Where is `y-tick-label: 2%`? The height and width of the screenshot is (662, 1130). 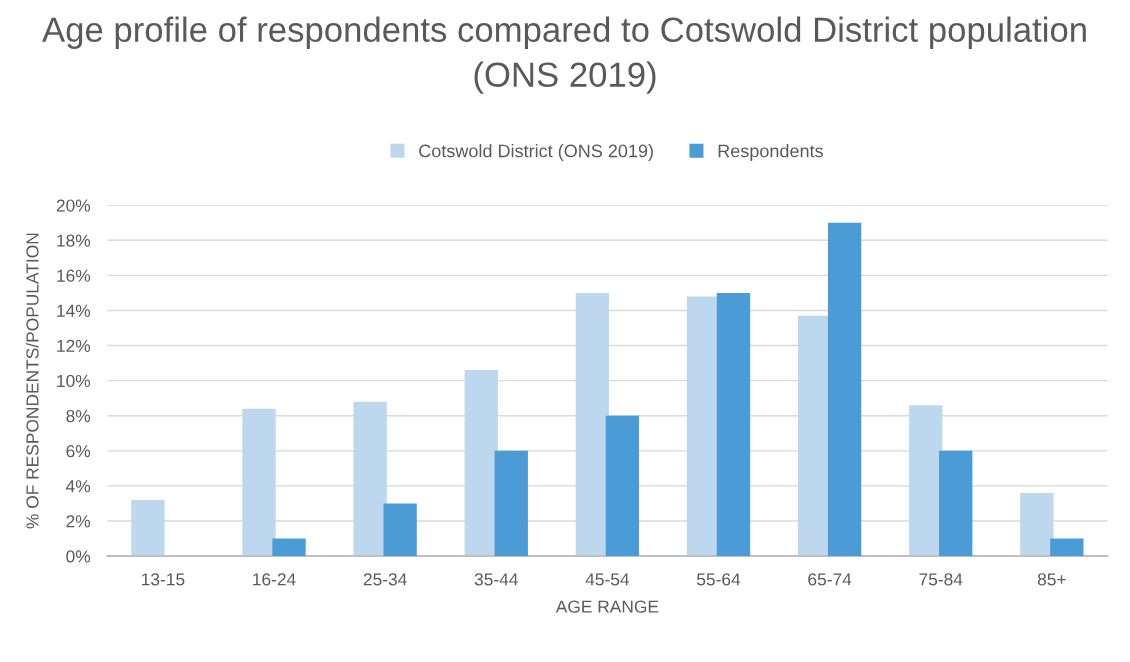 y-tick-label: 2% is located at coordinates (78, 521).